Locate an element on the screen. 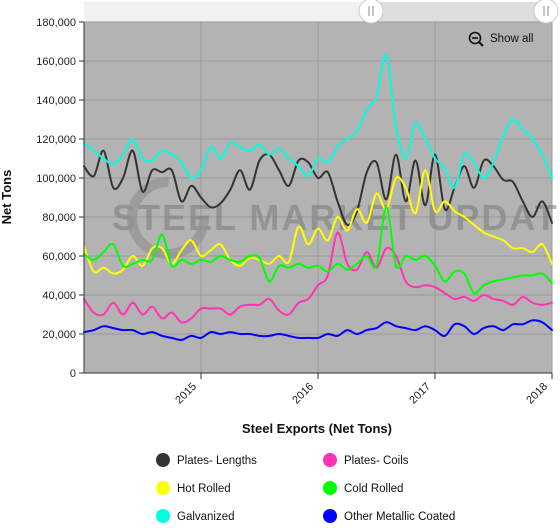 The image size is (560, 530). zoom-out-icon is located at coordinates (476, 39).